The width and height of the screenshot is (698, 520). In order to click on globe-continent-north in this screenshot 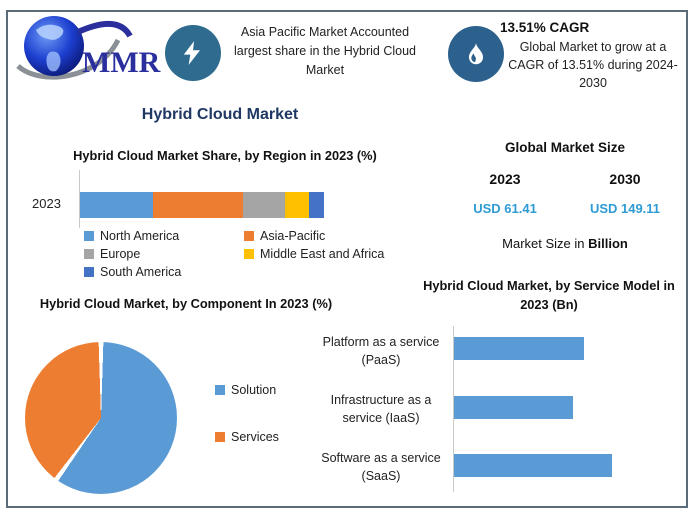, I will do `click(50, 32)`.